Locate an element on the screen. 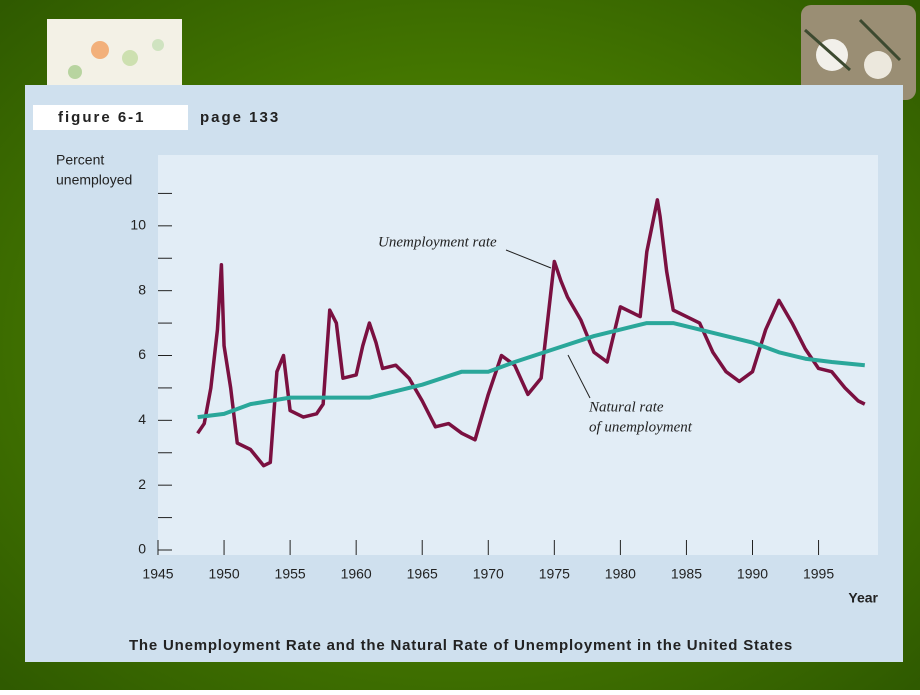  figure-tag-box is located at coordinates (110, 117).